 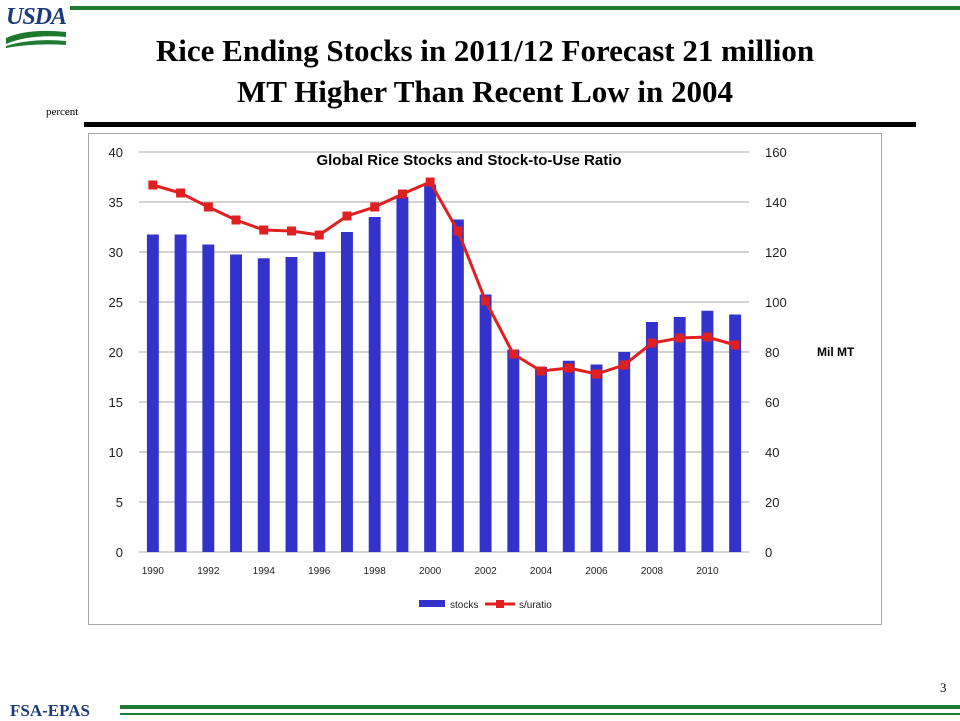 What do you see at coordinates (36, 17) in the screenshot?
I see `usda-logo-text: USDA` at bounding box center [36, 17].